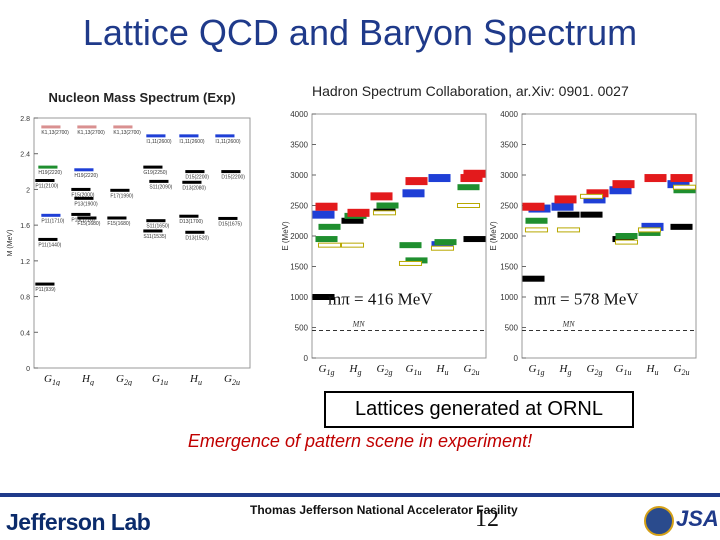  What do you see at coordinates (197, 238) in the screenshot?
I see `state-label: D13(1520)` at bounding box center [197, 238].